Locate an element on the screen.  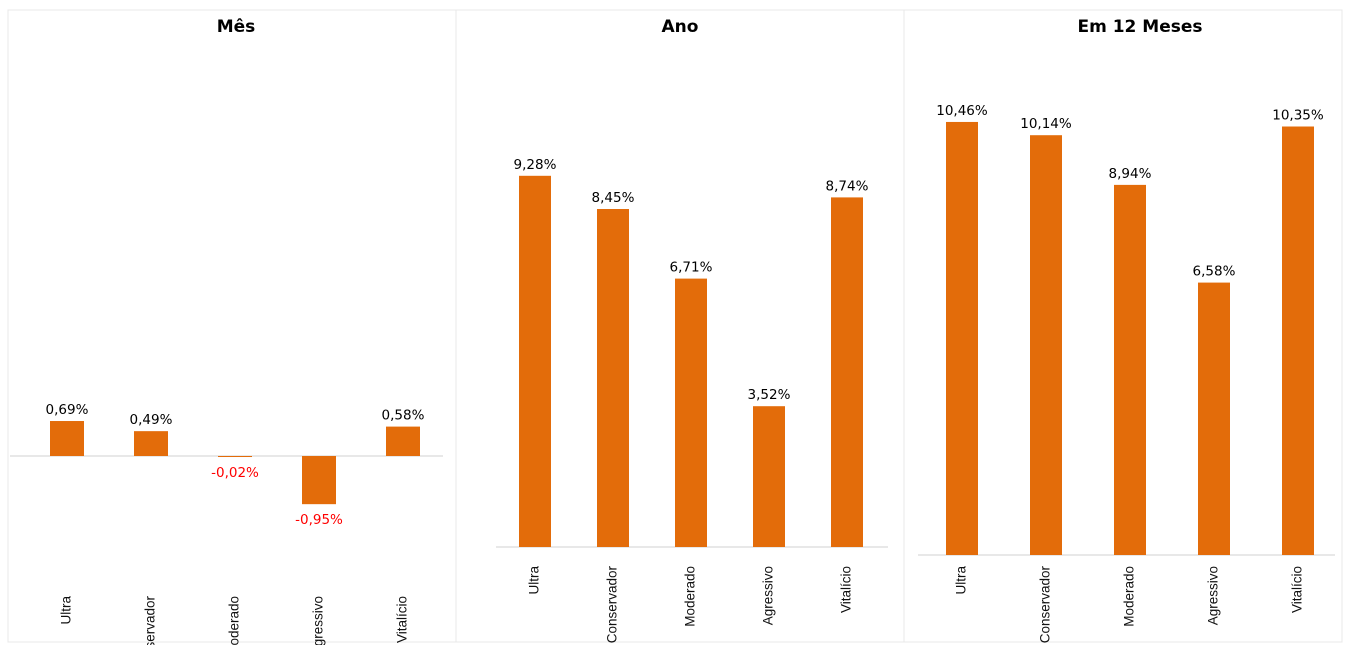
value-label-12-meses-2: 10,14% is located at coordinates (1046, 124).